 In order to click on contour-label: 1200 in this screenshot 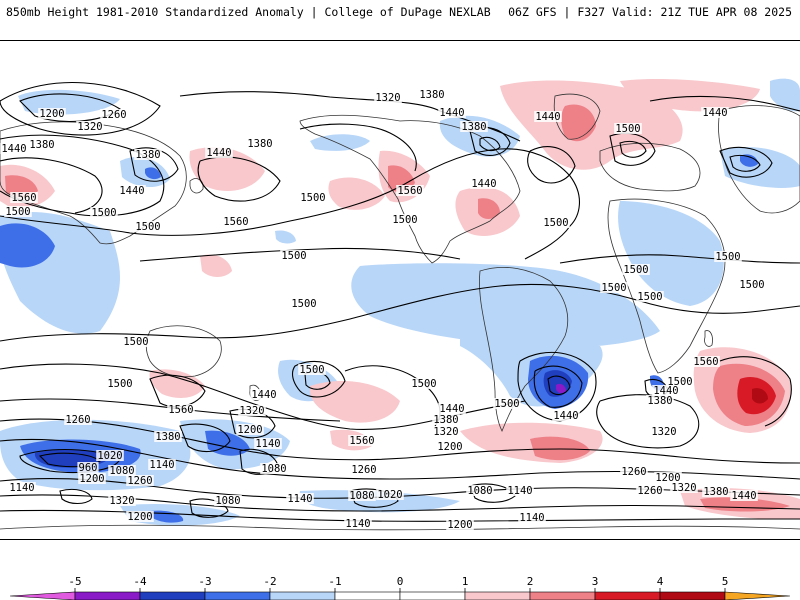, I will do `click(139, 517)`.